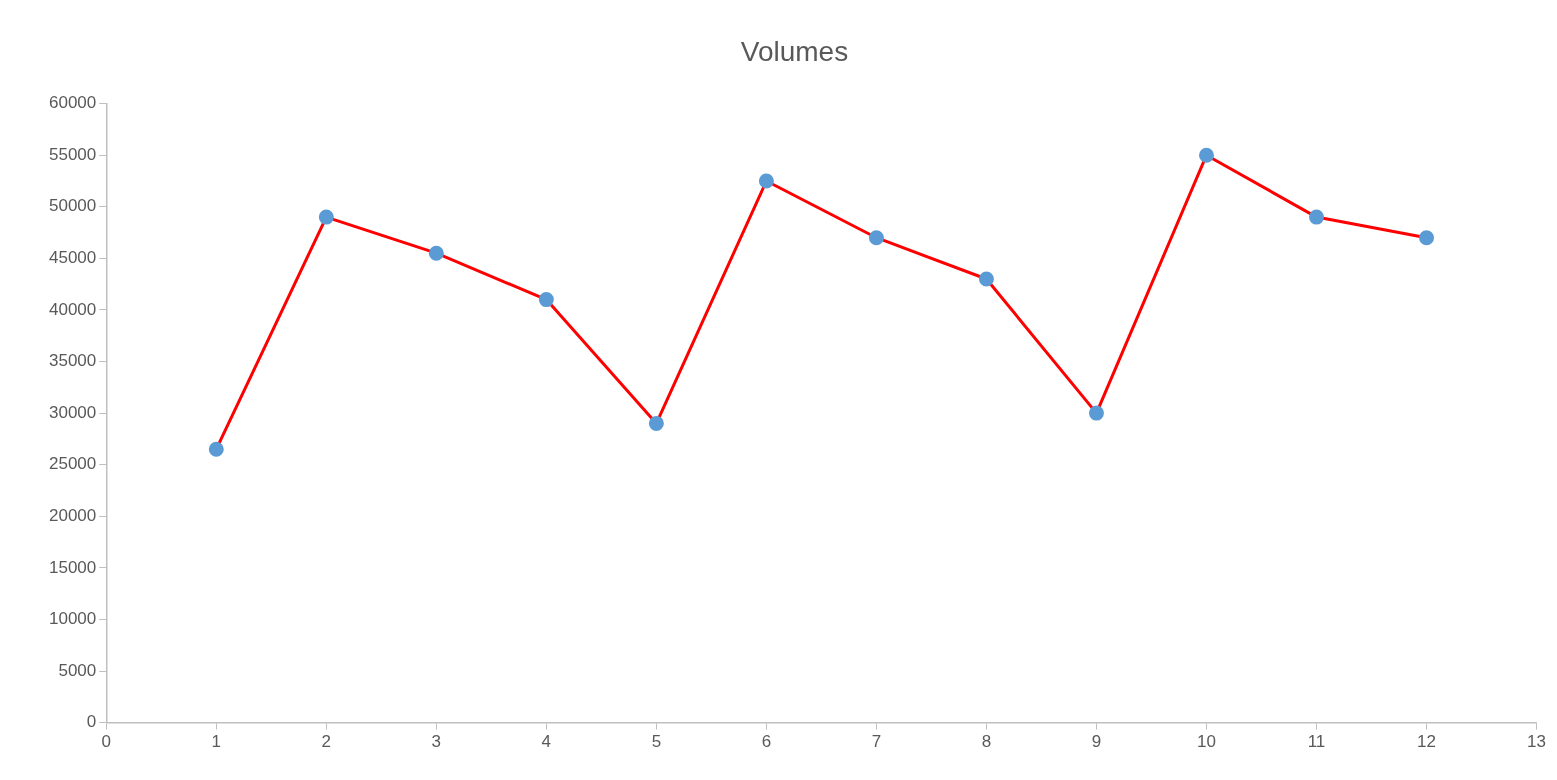  What do you see at coordinates (656, 742) in the screenshot?
I see `x-tick-label: 5` at bounding box center [656, 742].